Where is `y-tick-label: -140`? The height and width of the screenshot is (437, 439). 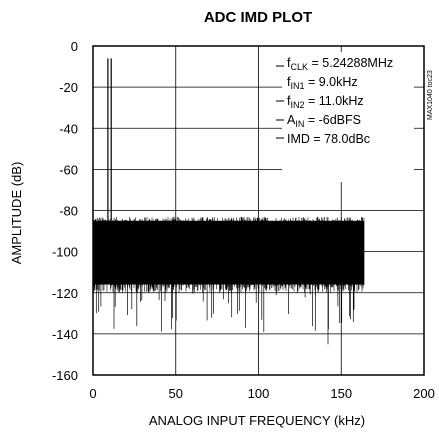 y-tick-label: -140 is located at coordinates (65, 334).